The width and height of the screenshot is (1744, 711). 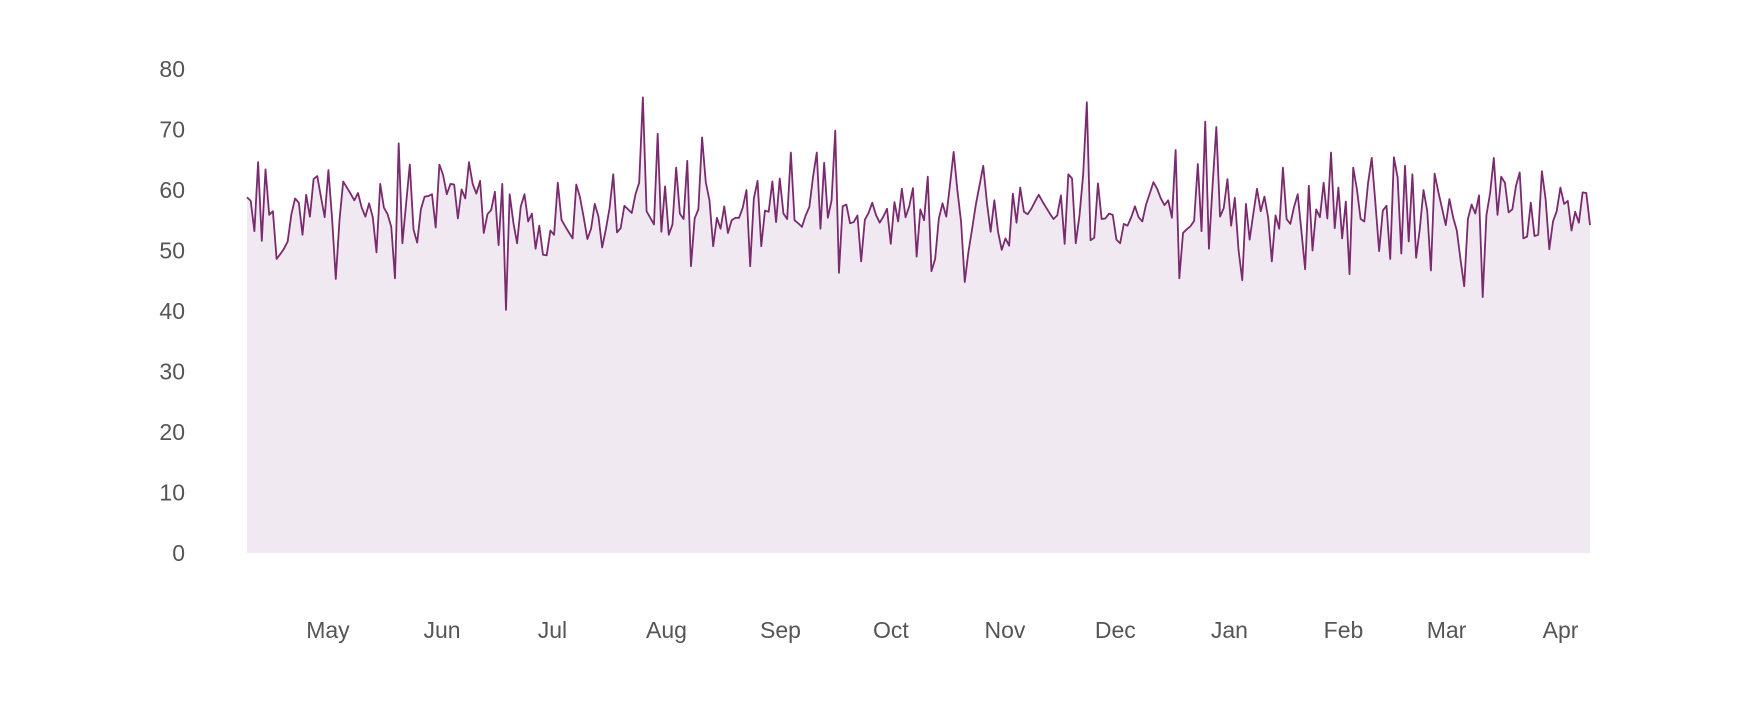 I want to click on y-tick-label: 30, so click(x=172, y=372).